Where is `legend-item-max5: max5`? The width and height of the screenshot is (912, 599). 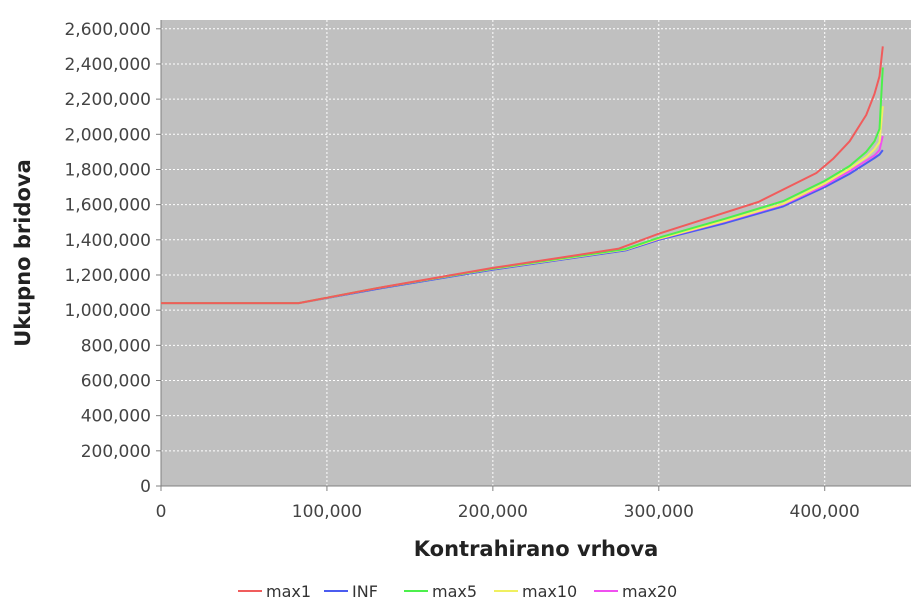 legend-item-max5: max5 is located at coordinates (440, 590).